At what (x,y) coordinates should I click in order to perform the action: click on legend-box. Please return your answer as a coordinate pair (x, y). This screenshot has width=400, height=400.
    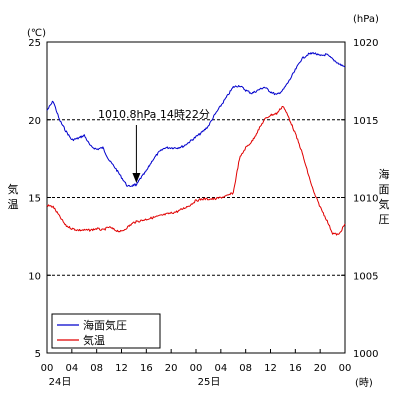
    Looking at the image, I should click on (106, 331).